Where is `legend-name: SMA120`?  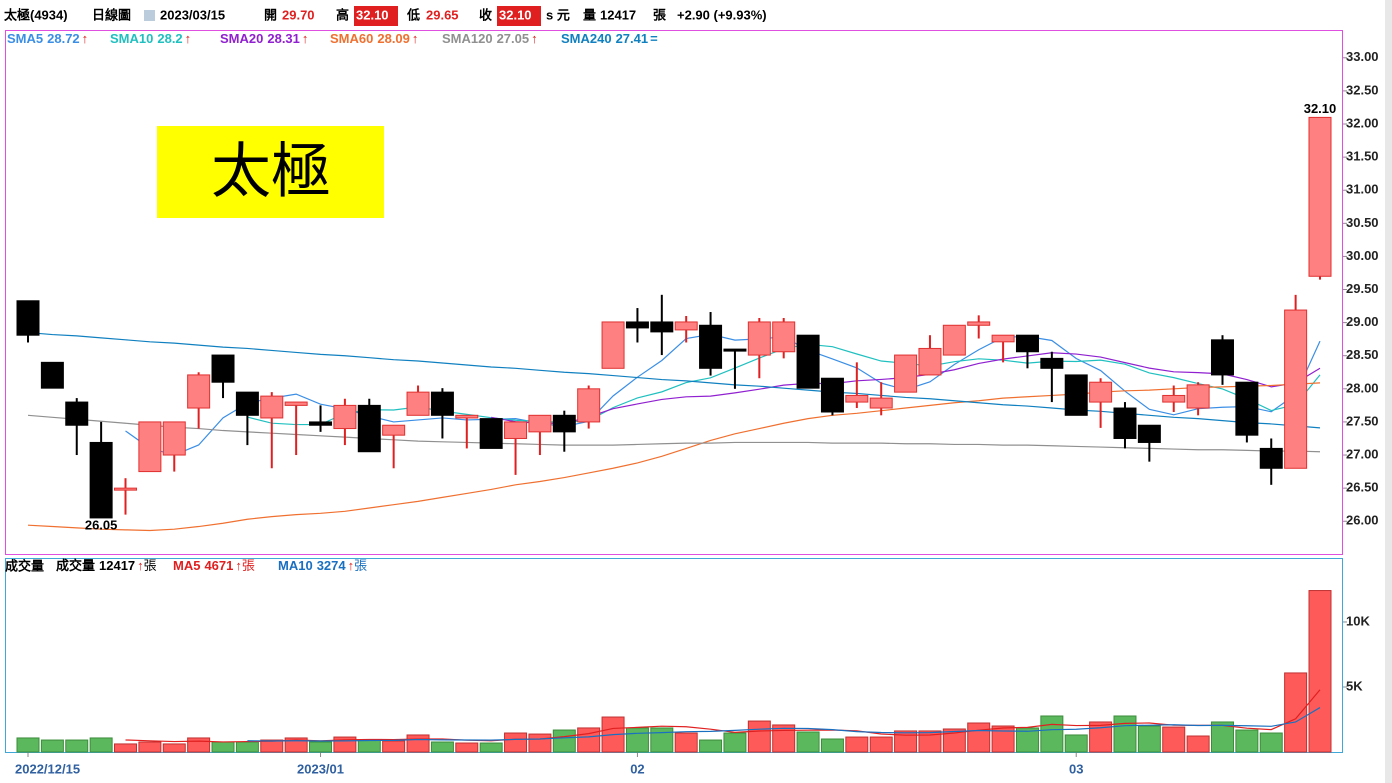 legend-name: SMA120 is located at coordinates (467, 38).